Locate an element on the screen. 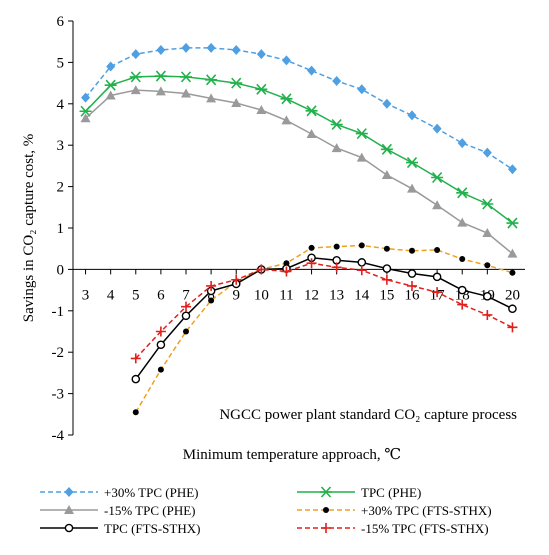  y-tick-label: 1 is located at coordinates (61, 229).